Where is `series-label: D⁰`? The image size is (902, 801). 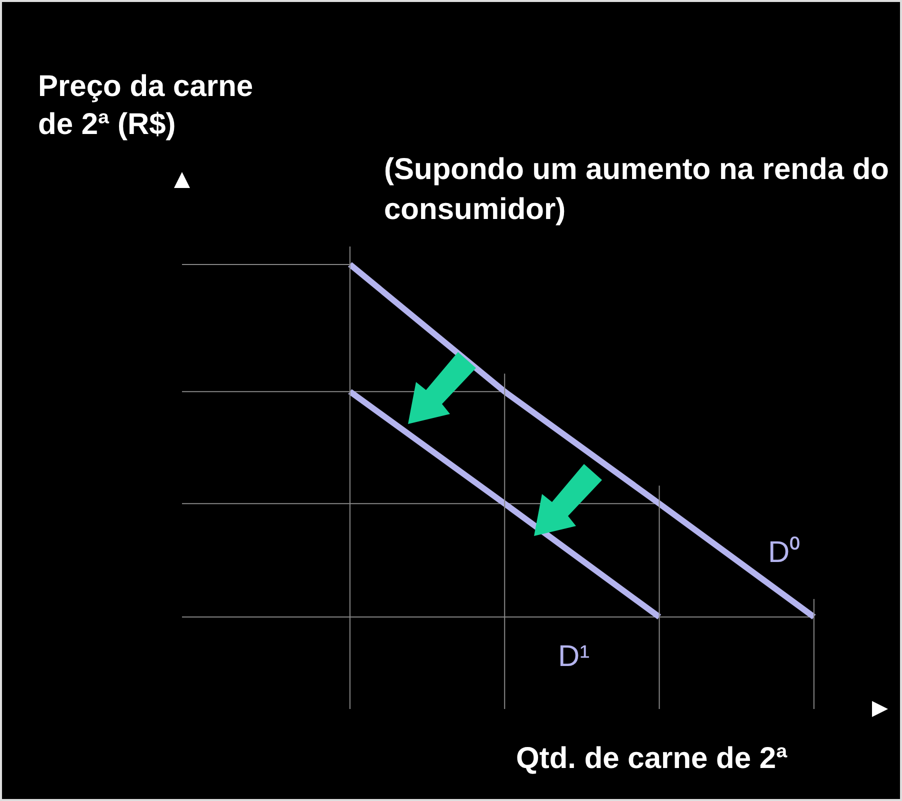 series-label: D⁰ is located at coordinates (784, 553).